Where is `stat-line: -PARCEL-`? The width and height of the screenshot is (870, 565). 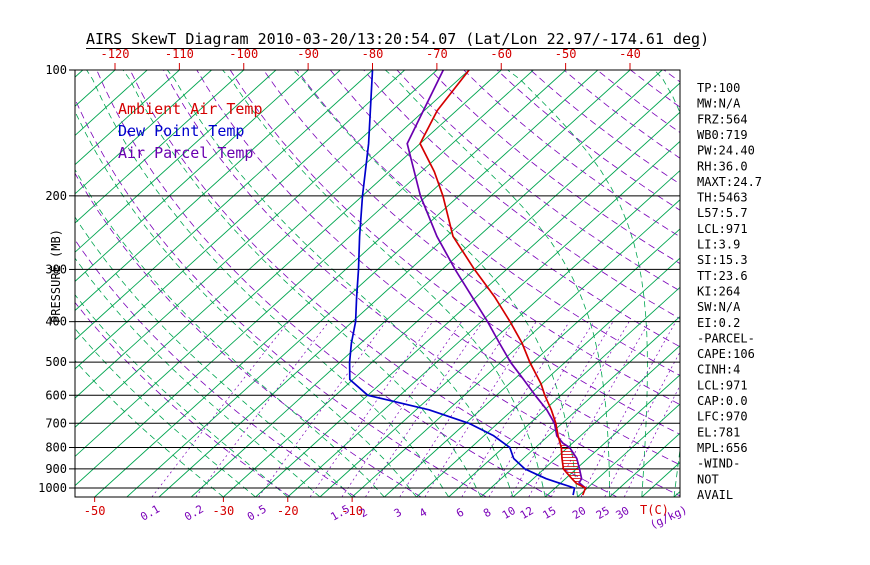 stat-line: -PARCEL- is located at coordinates (726, 338).